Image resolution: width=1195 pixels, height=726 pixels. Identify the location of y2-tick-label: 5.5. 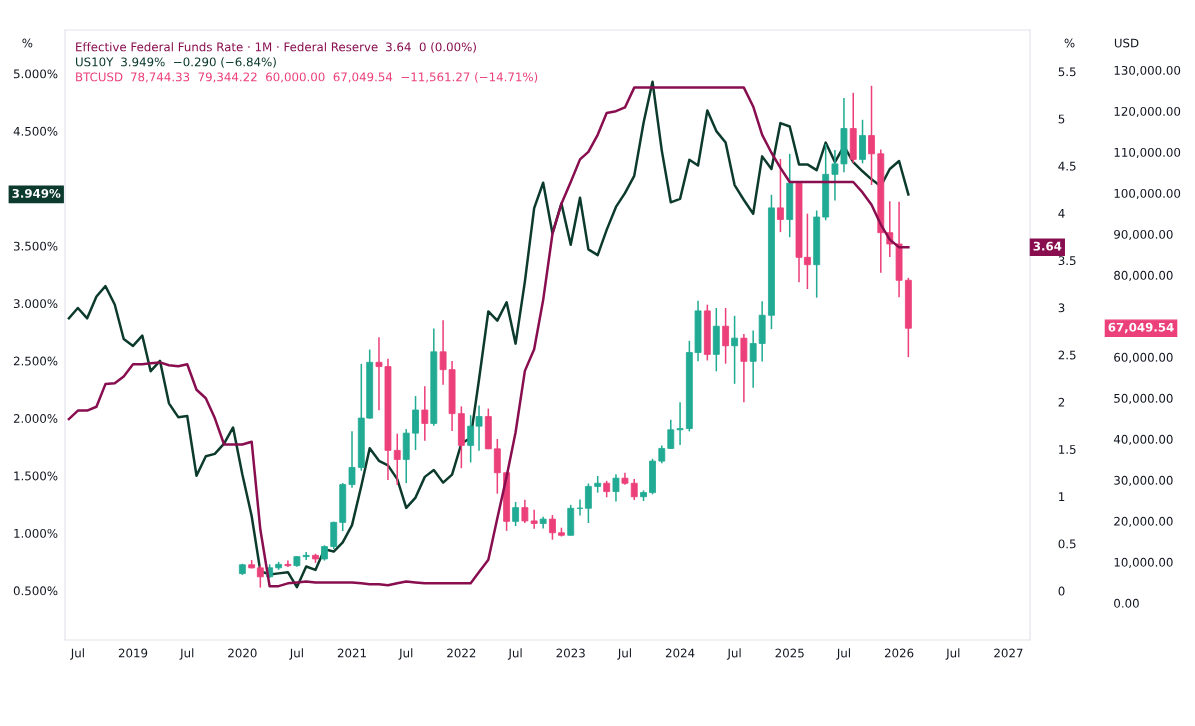
(1067, 72).